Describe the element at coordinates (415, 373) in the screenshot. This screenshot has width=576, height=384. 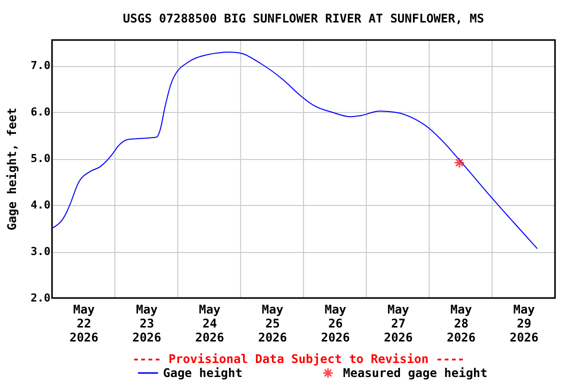
I see `legend-label: Measured gage height` at that location.